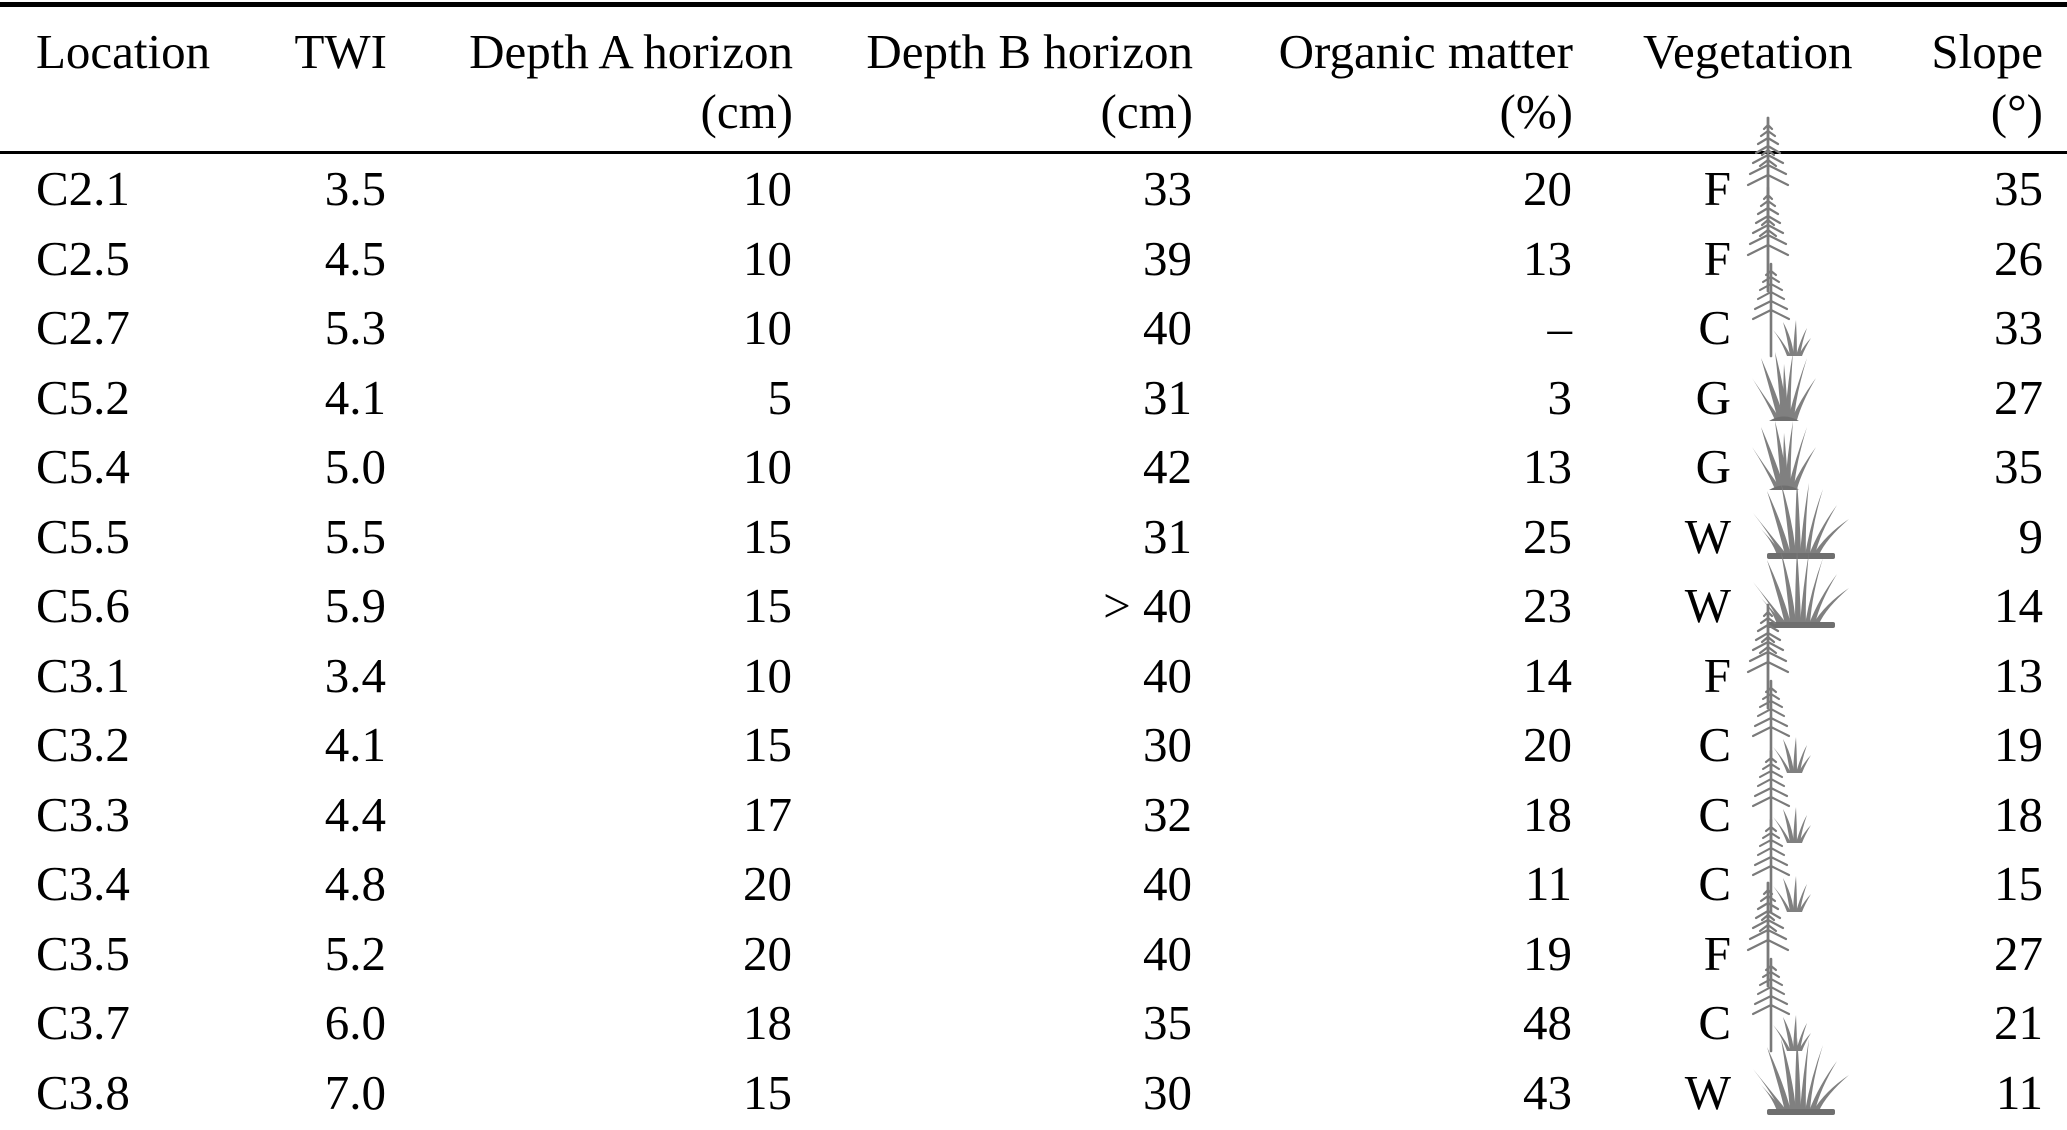  What do you see at coordinates (1147, 606) in the screenshot?
I see `depth-b-cell: > 40` at bounding box center [1147, 606].